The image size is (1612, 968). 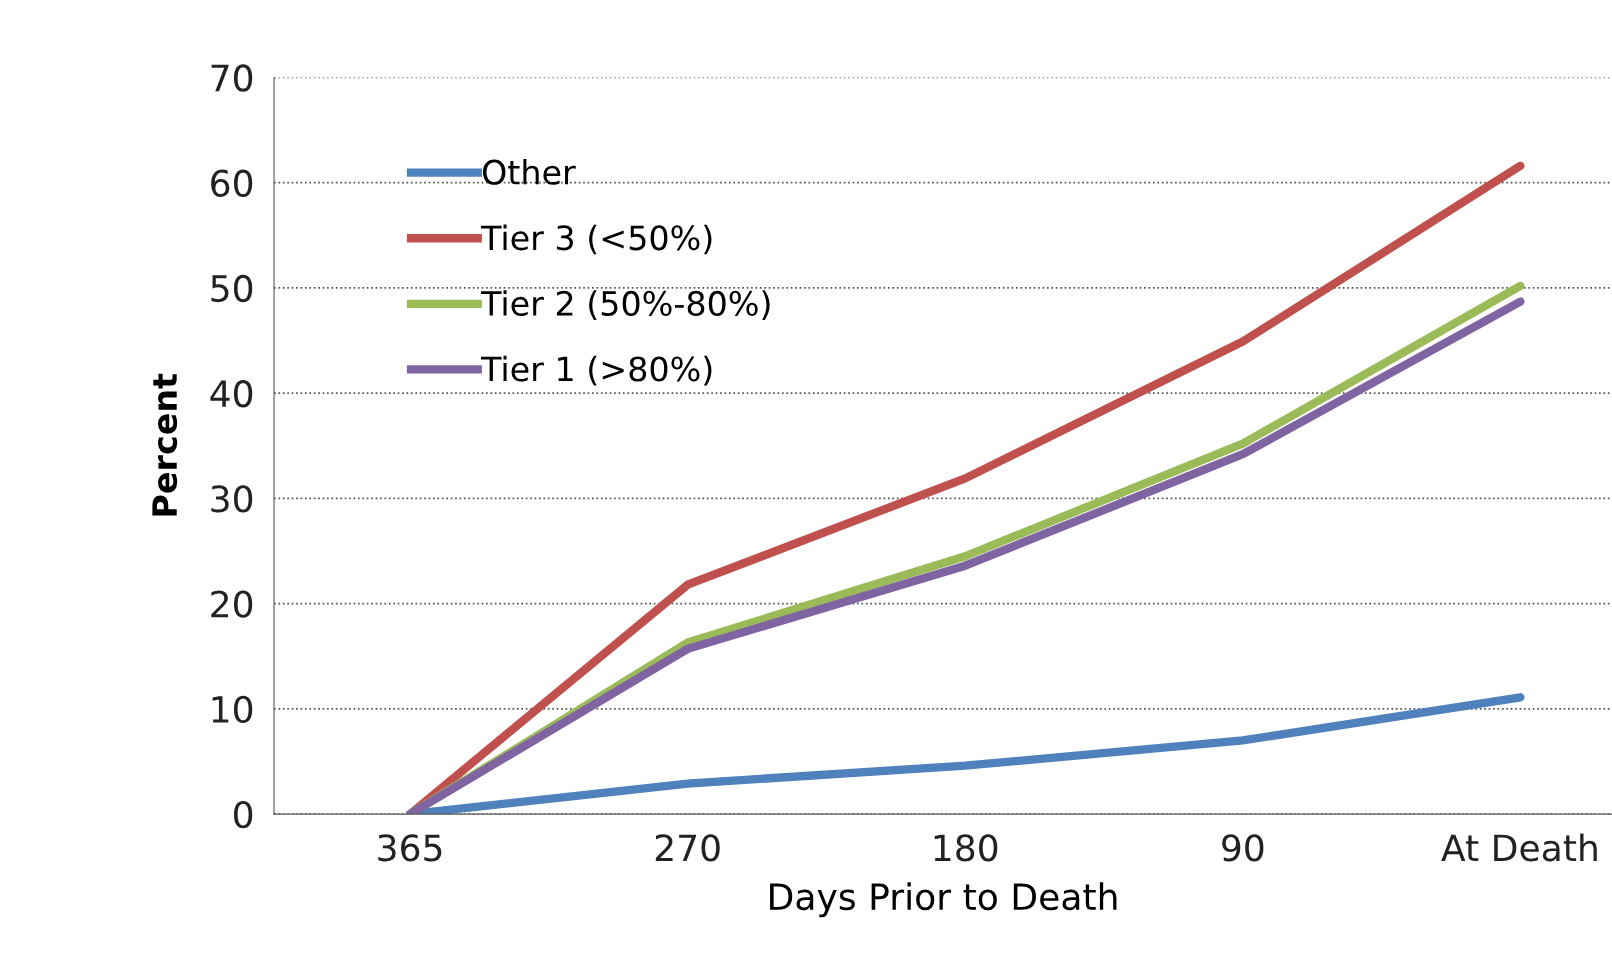 What do you see at coordinates (410, 848) in the screenshot?
I see `x-tick-label: 365` at bounding box center [410, 848].